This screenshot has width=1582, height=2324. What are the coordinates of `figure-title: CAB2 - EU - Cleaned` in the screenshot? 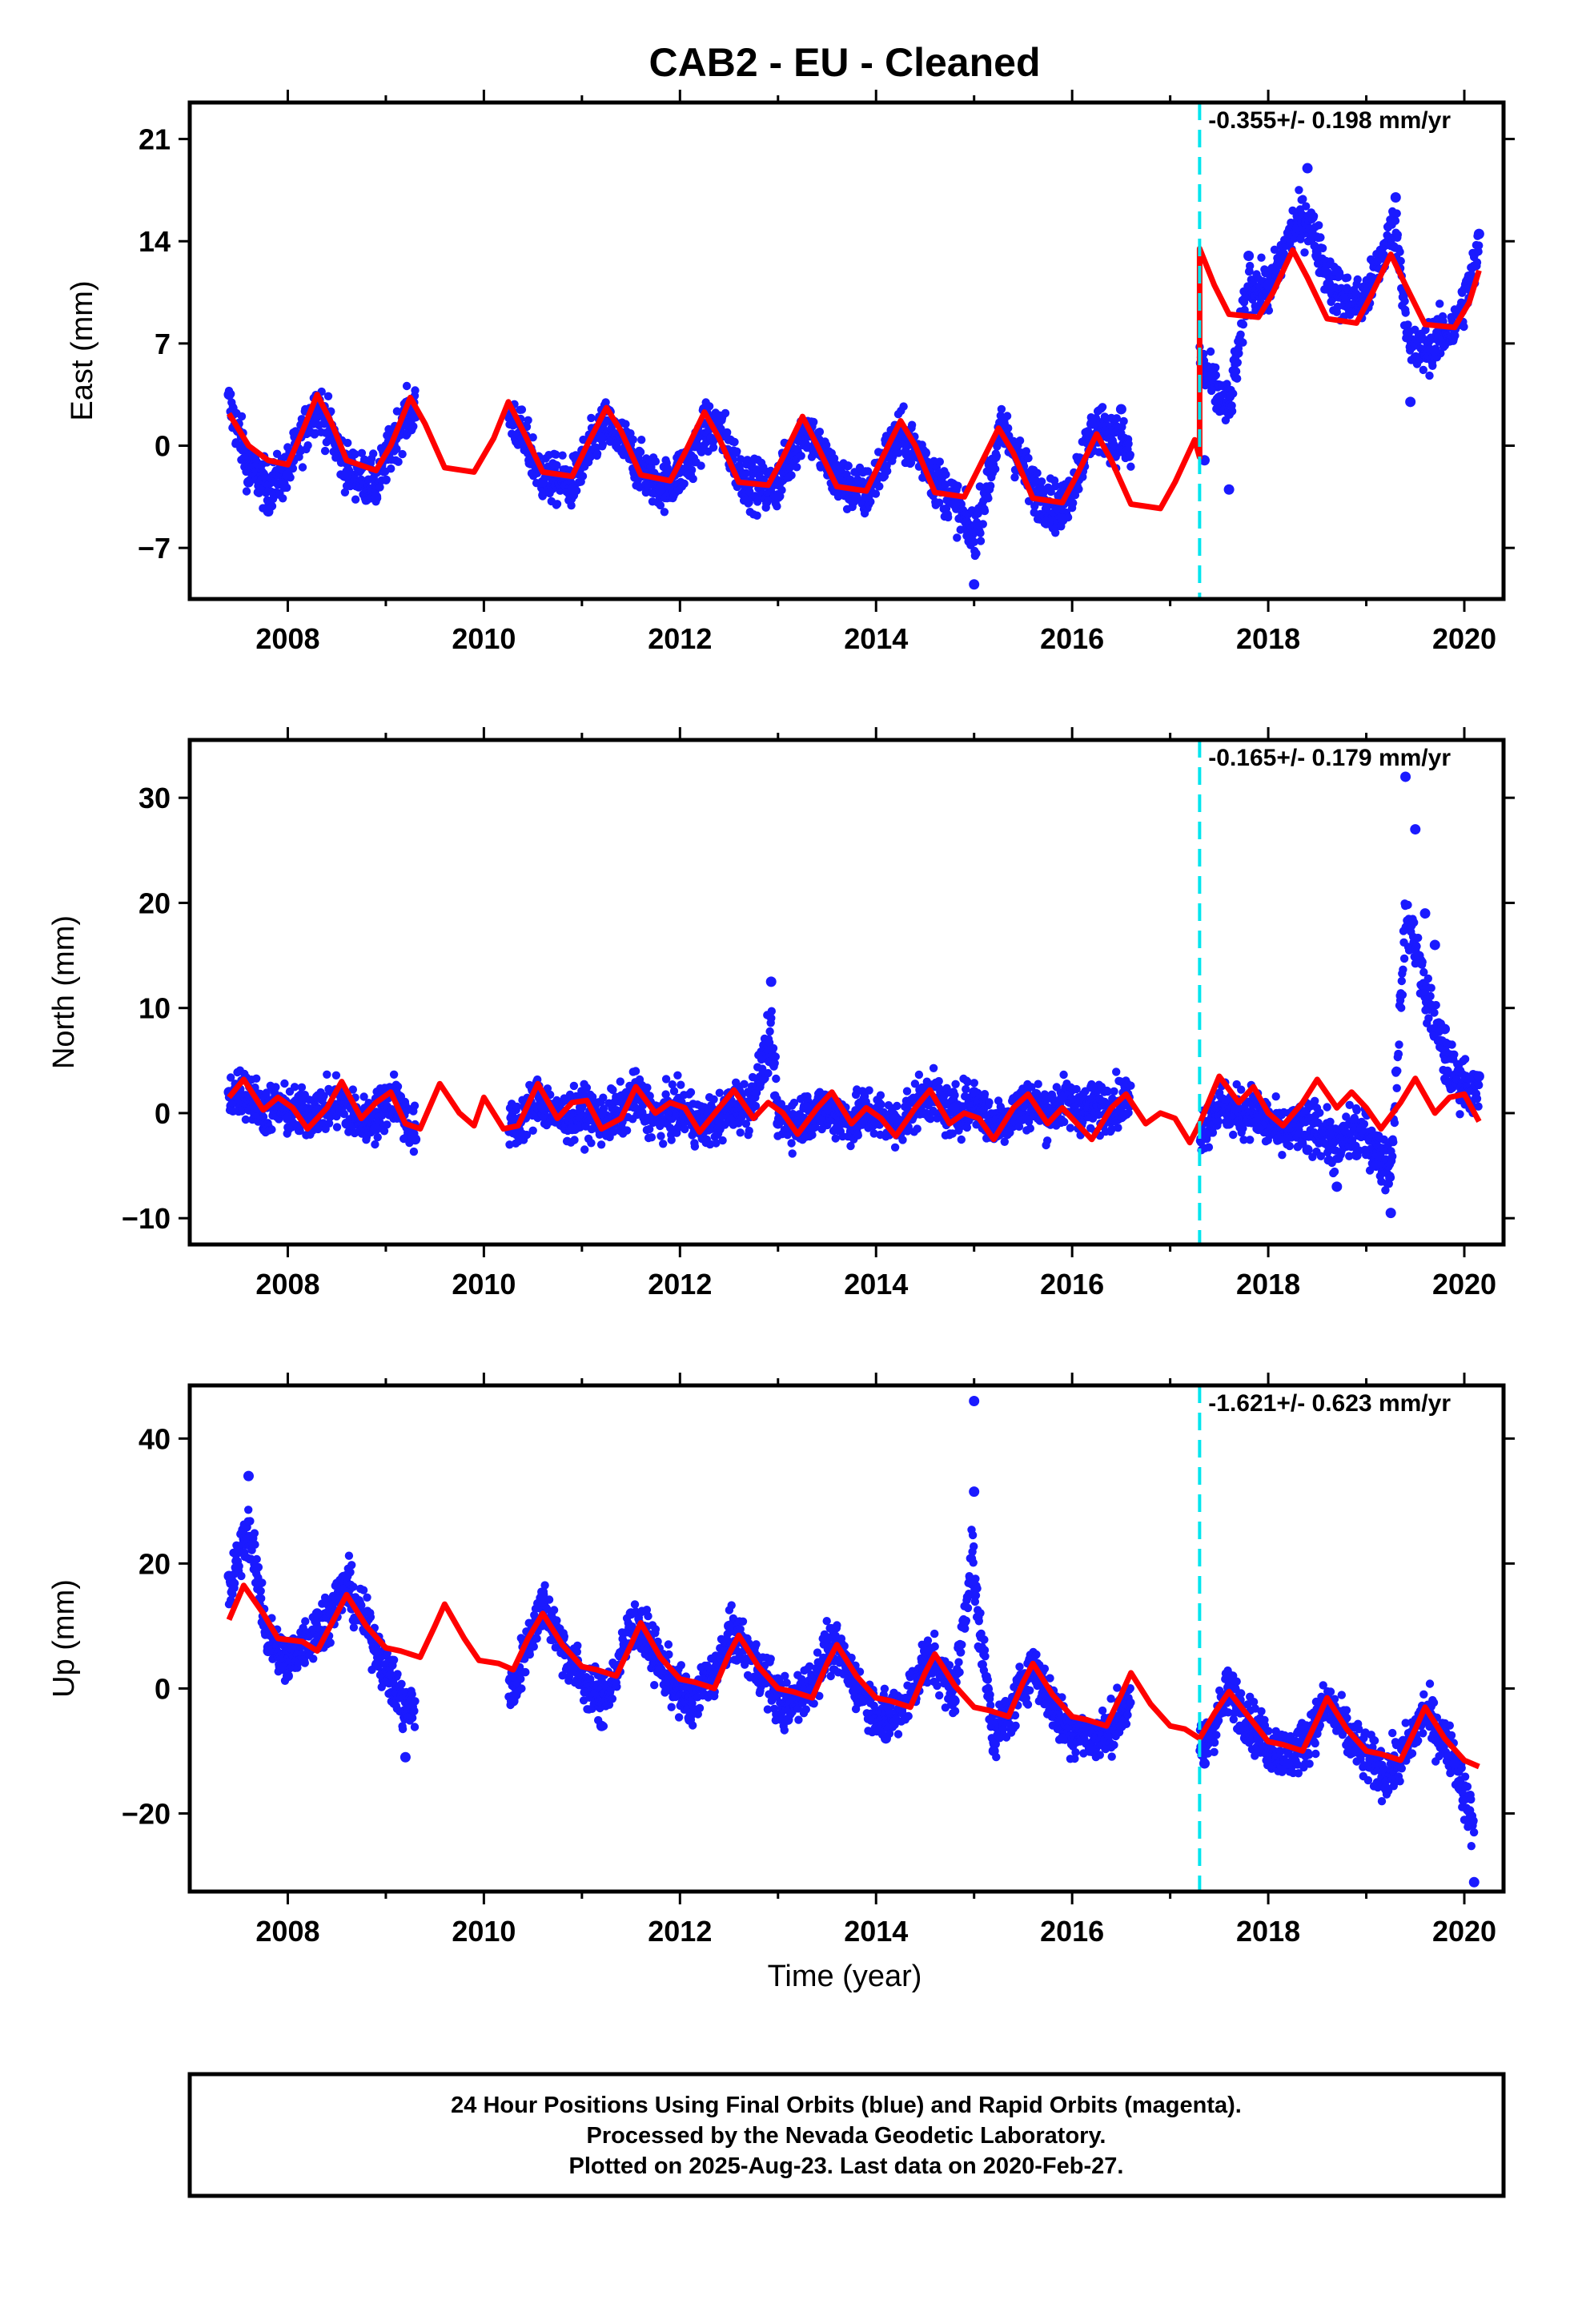 It's located at (845, 62).